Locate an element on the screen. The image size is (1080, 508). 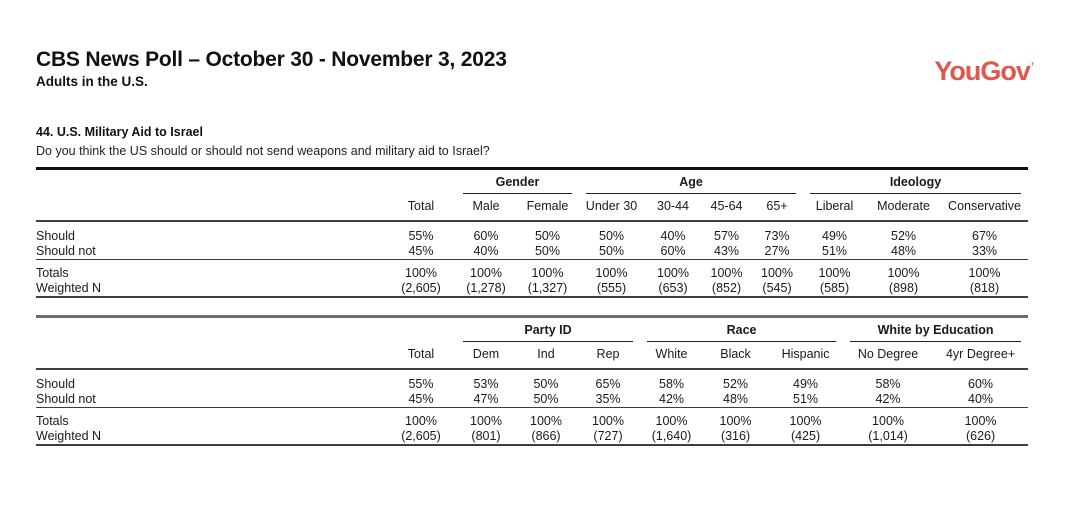
column-header: Liberal is located at coordinates (835, 208).